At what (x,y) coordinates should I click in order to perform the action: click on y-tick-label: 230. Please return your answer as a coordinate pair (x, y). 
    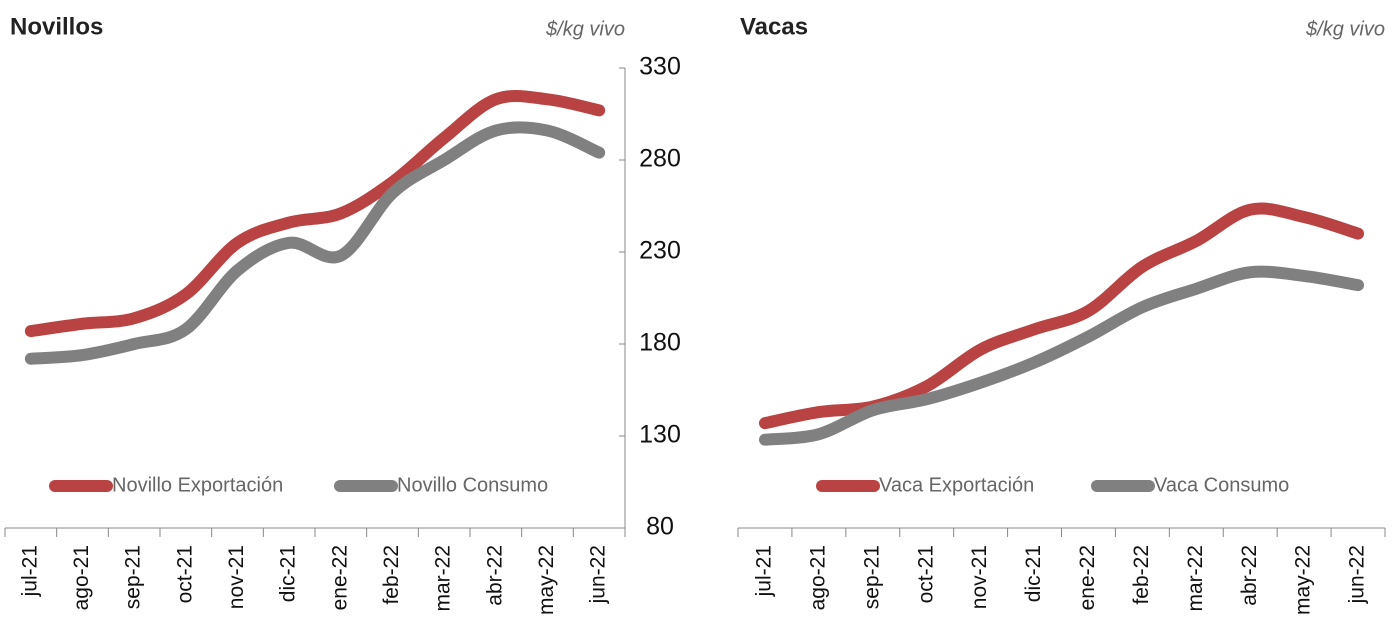
    Looking at the image, I should click on (660, 251).